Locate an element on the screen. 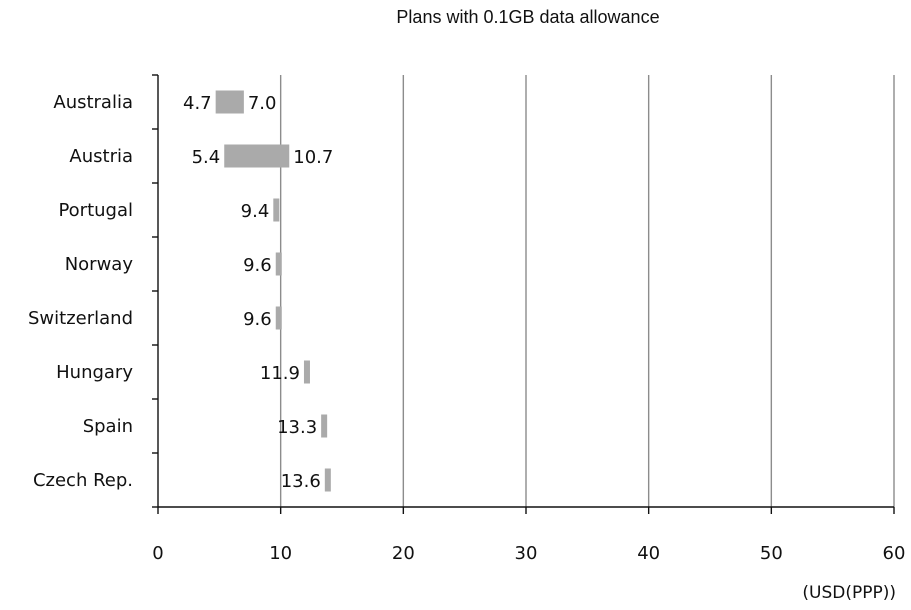 The height and width of the screenshot is (610, 911). category-label: Norway is located at coordinates (99, 264).